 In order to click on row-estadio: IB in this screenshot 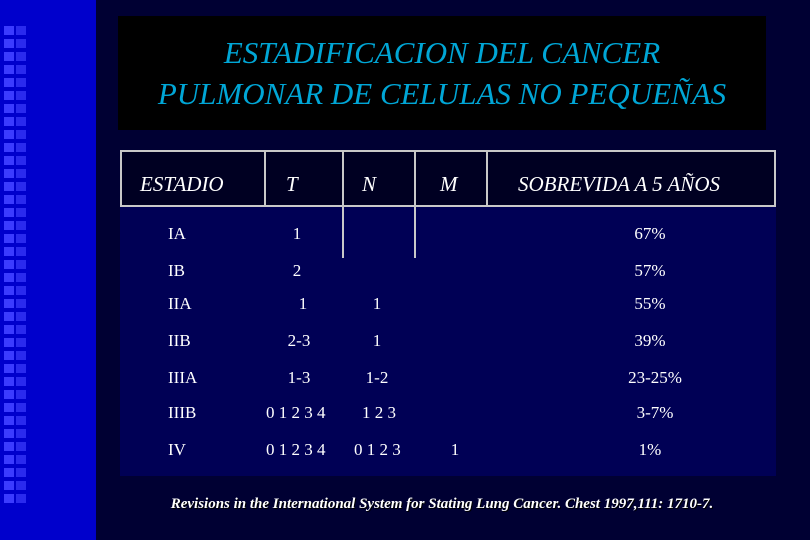, I will do `click(176, 270)`.